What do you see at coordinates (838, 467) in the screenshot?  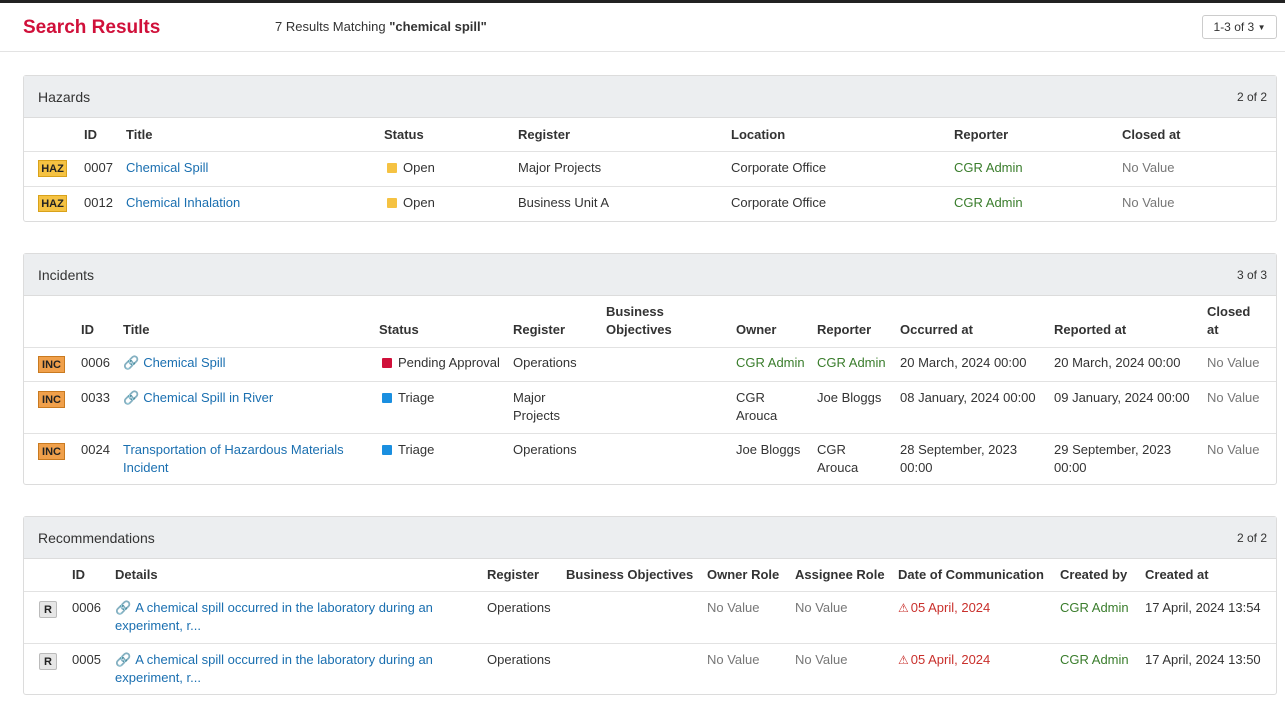 I see `reporter-line: Arouca` at bounding box center [838, 467].